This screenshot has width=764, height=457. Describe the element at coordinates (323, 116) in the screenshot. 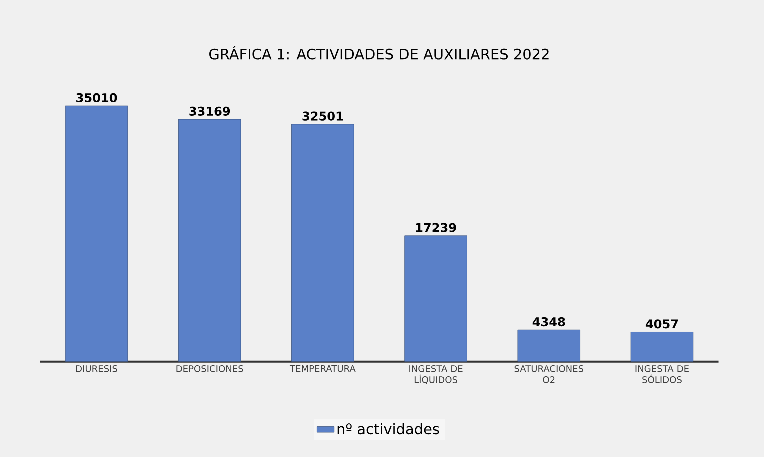

I see `data-label: 32501` at that location.